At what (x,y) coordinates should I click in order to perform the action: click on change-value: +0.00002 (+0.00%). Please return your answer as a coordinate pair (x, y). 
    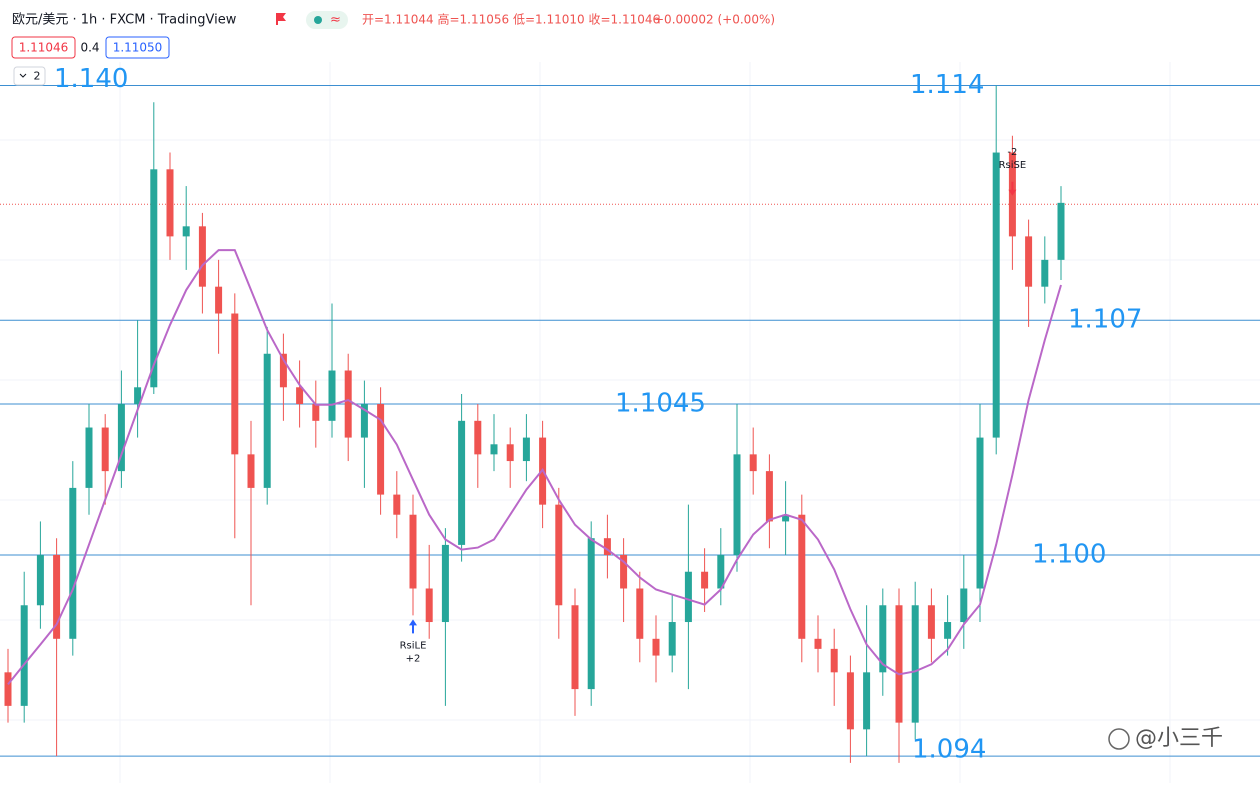
    Looking at the image, I should click on (714, 20).